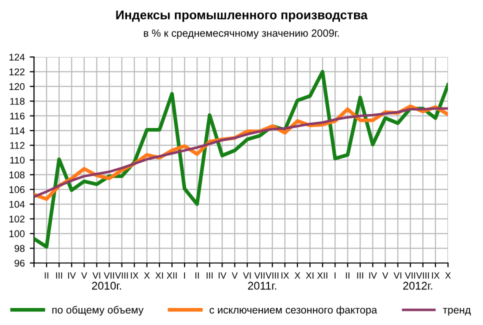  Describe the element at coordinates (241, 34) in the screenshot. I see `chart-subtitle: в % к среднемесячному значению 2009г.` at that location.